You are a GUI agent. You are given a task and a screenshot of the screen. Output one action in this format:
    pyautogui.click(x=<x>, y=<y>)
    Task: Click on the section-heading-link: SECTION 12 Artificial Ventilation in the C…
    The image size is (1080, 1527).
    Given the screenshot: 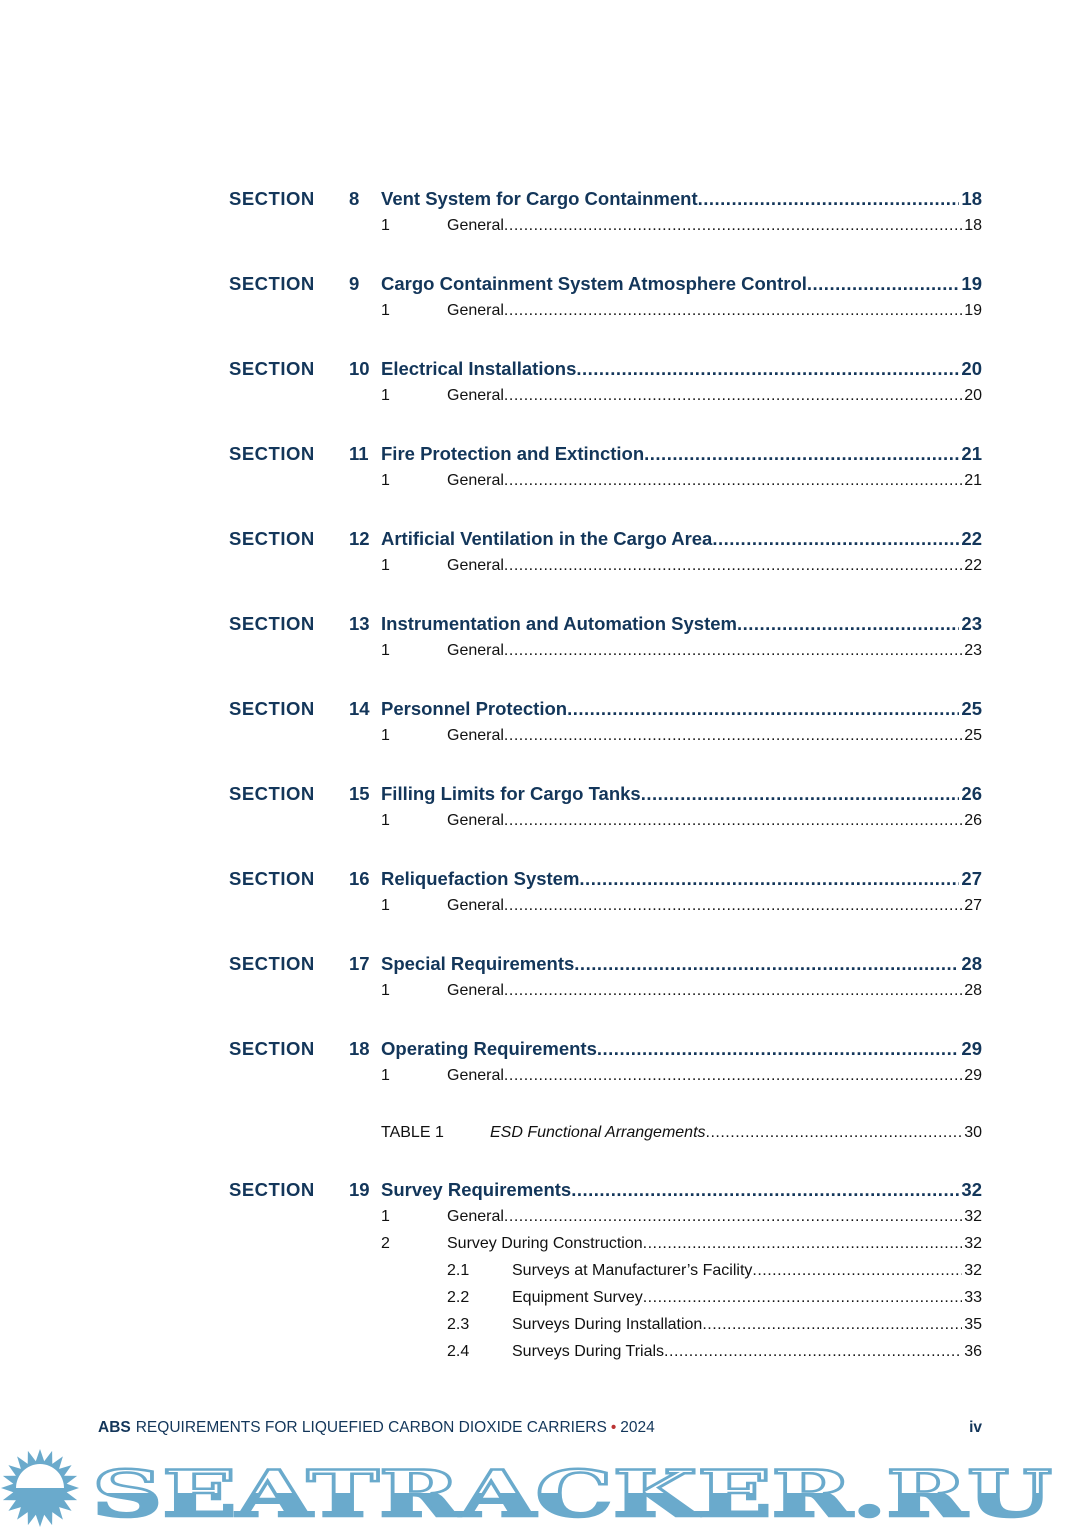 What is the action you would take?
    pyautogui.click(x=605, y=538)
    